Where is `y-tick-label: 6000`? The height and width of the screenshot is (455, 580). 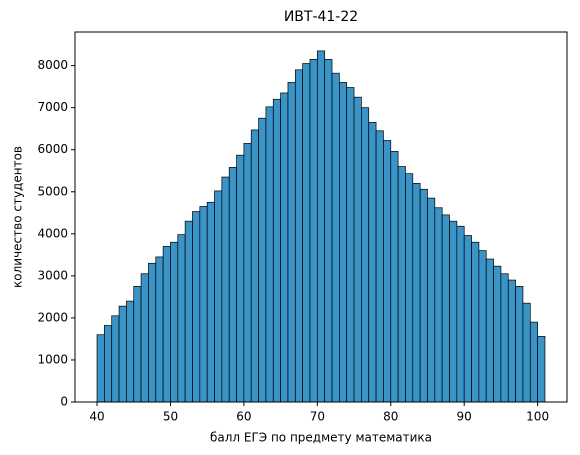 y-tick-label: 6000 is located at coordinates (52, 149).